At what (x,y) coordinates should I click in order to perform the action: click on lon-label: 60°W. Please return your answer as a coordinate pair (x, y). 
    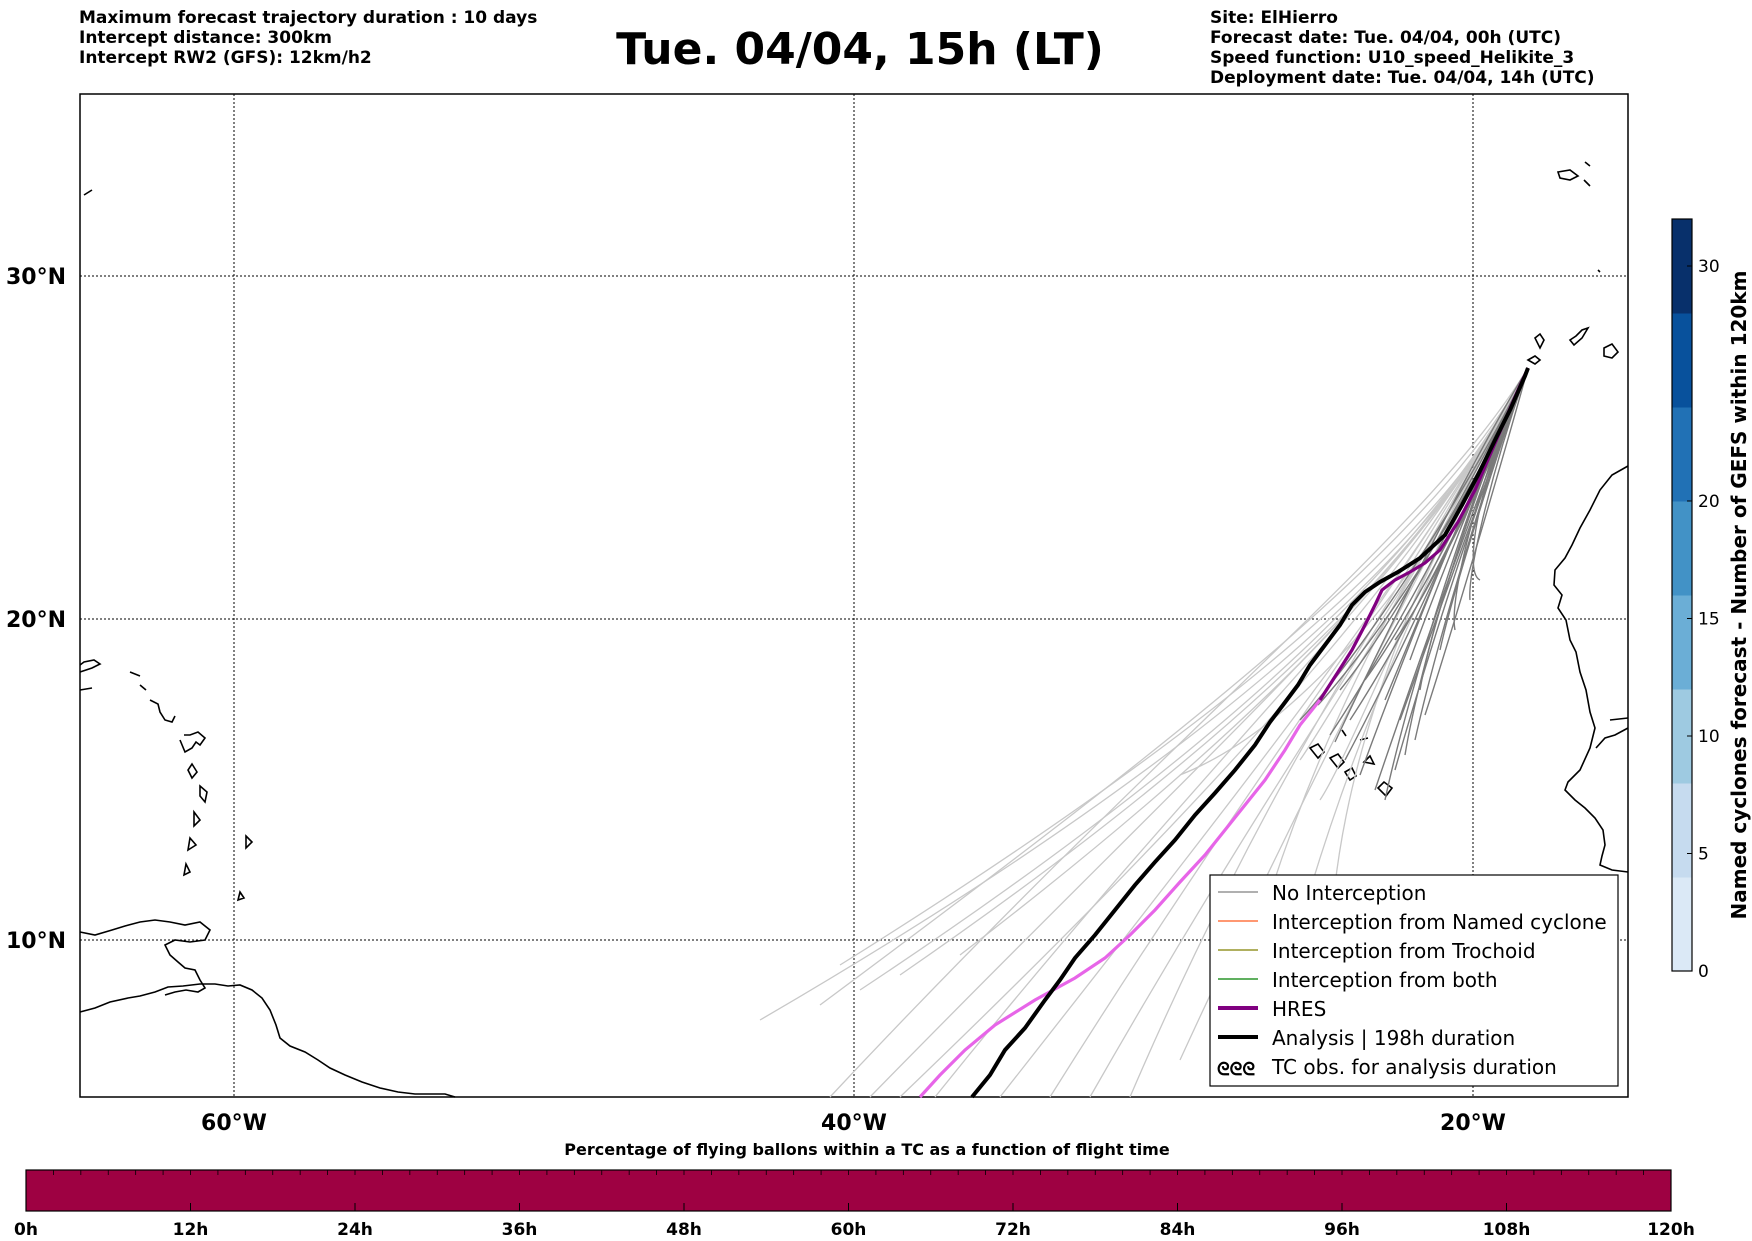
    Looking at the image, I should click on (234, 1123).